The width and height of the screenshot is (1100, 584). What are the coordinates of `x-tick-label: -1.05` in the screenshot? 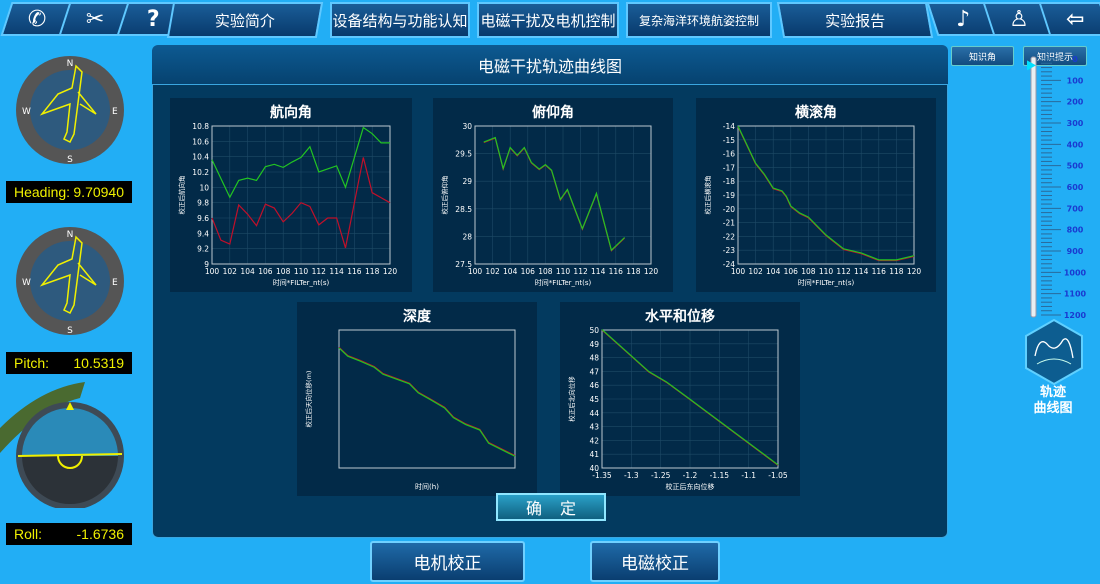 It's located at (778, 475).